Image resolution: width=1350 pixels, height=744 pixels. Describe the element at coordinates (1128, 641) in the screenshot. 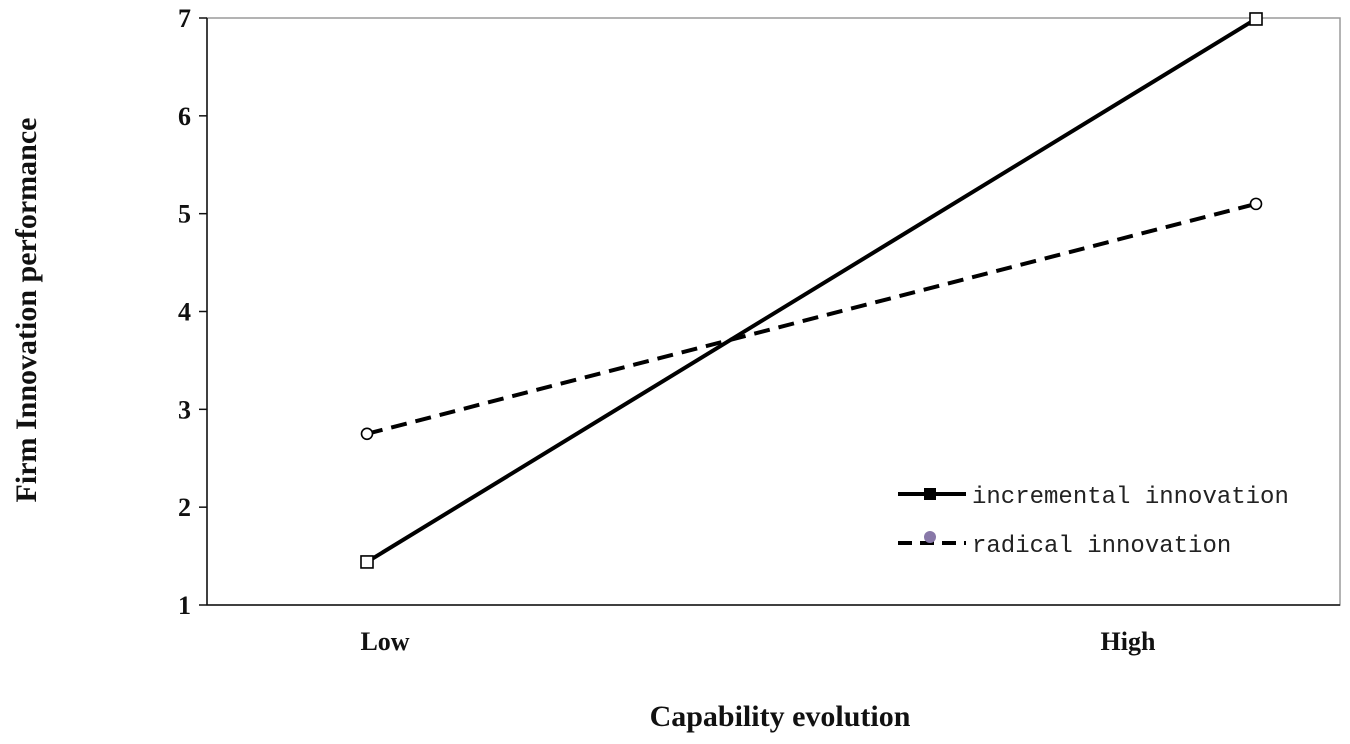

I see `x-tick-label: High` at that location.